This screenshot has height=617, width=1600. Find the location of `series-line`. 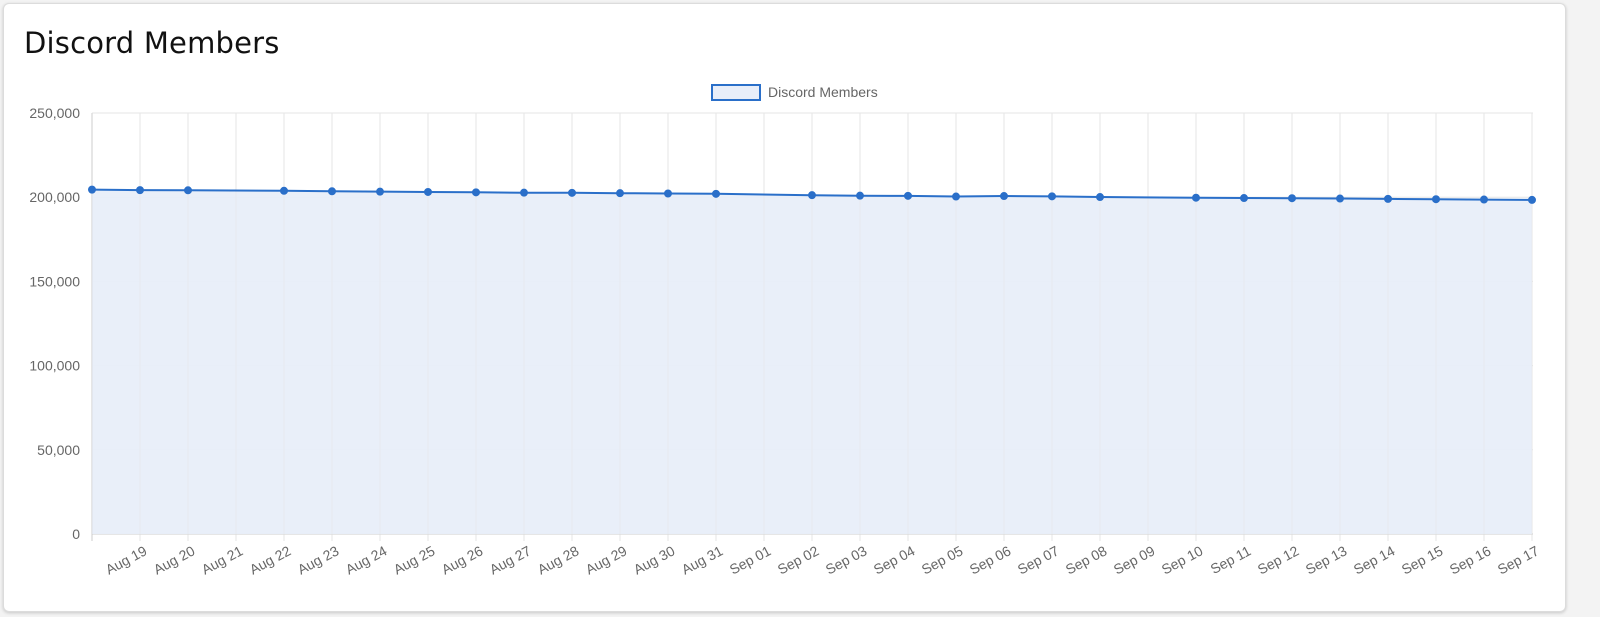

series-line is located at coordinates (812, 194).